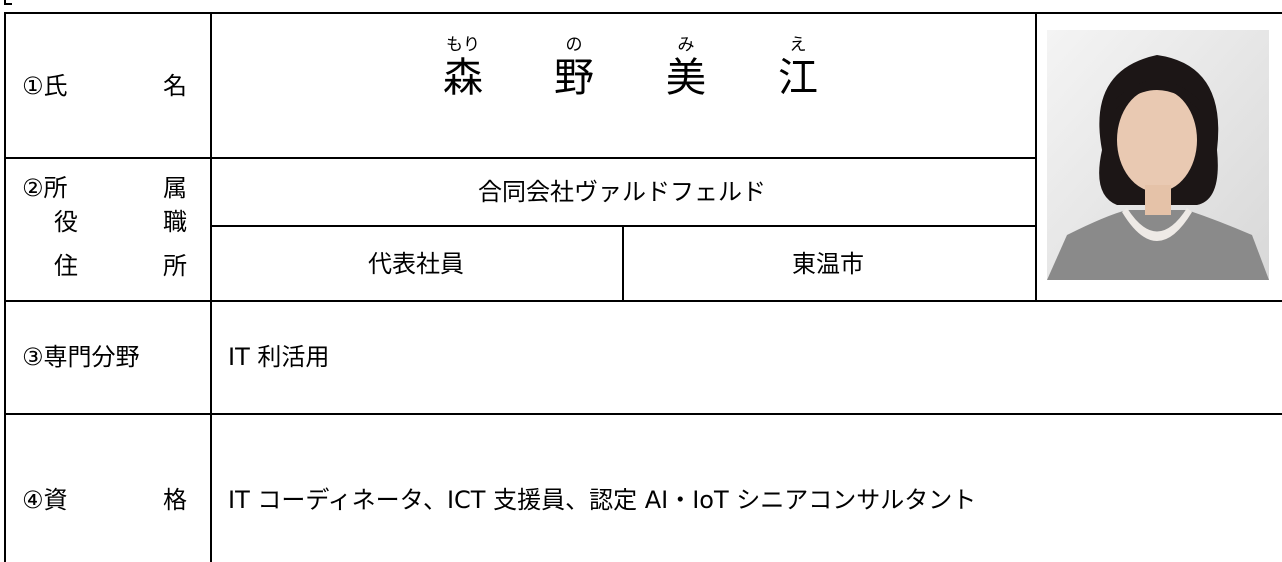 Image resolution: width=1282 pixels, height=562 pixels. I want to click on label: 役, so click(66, 222).